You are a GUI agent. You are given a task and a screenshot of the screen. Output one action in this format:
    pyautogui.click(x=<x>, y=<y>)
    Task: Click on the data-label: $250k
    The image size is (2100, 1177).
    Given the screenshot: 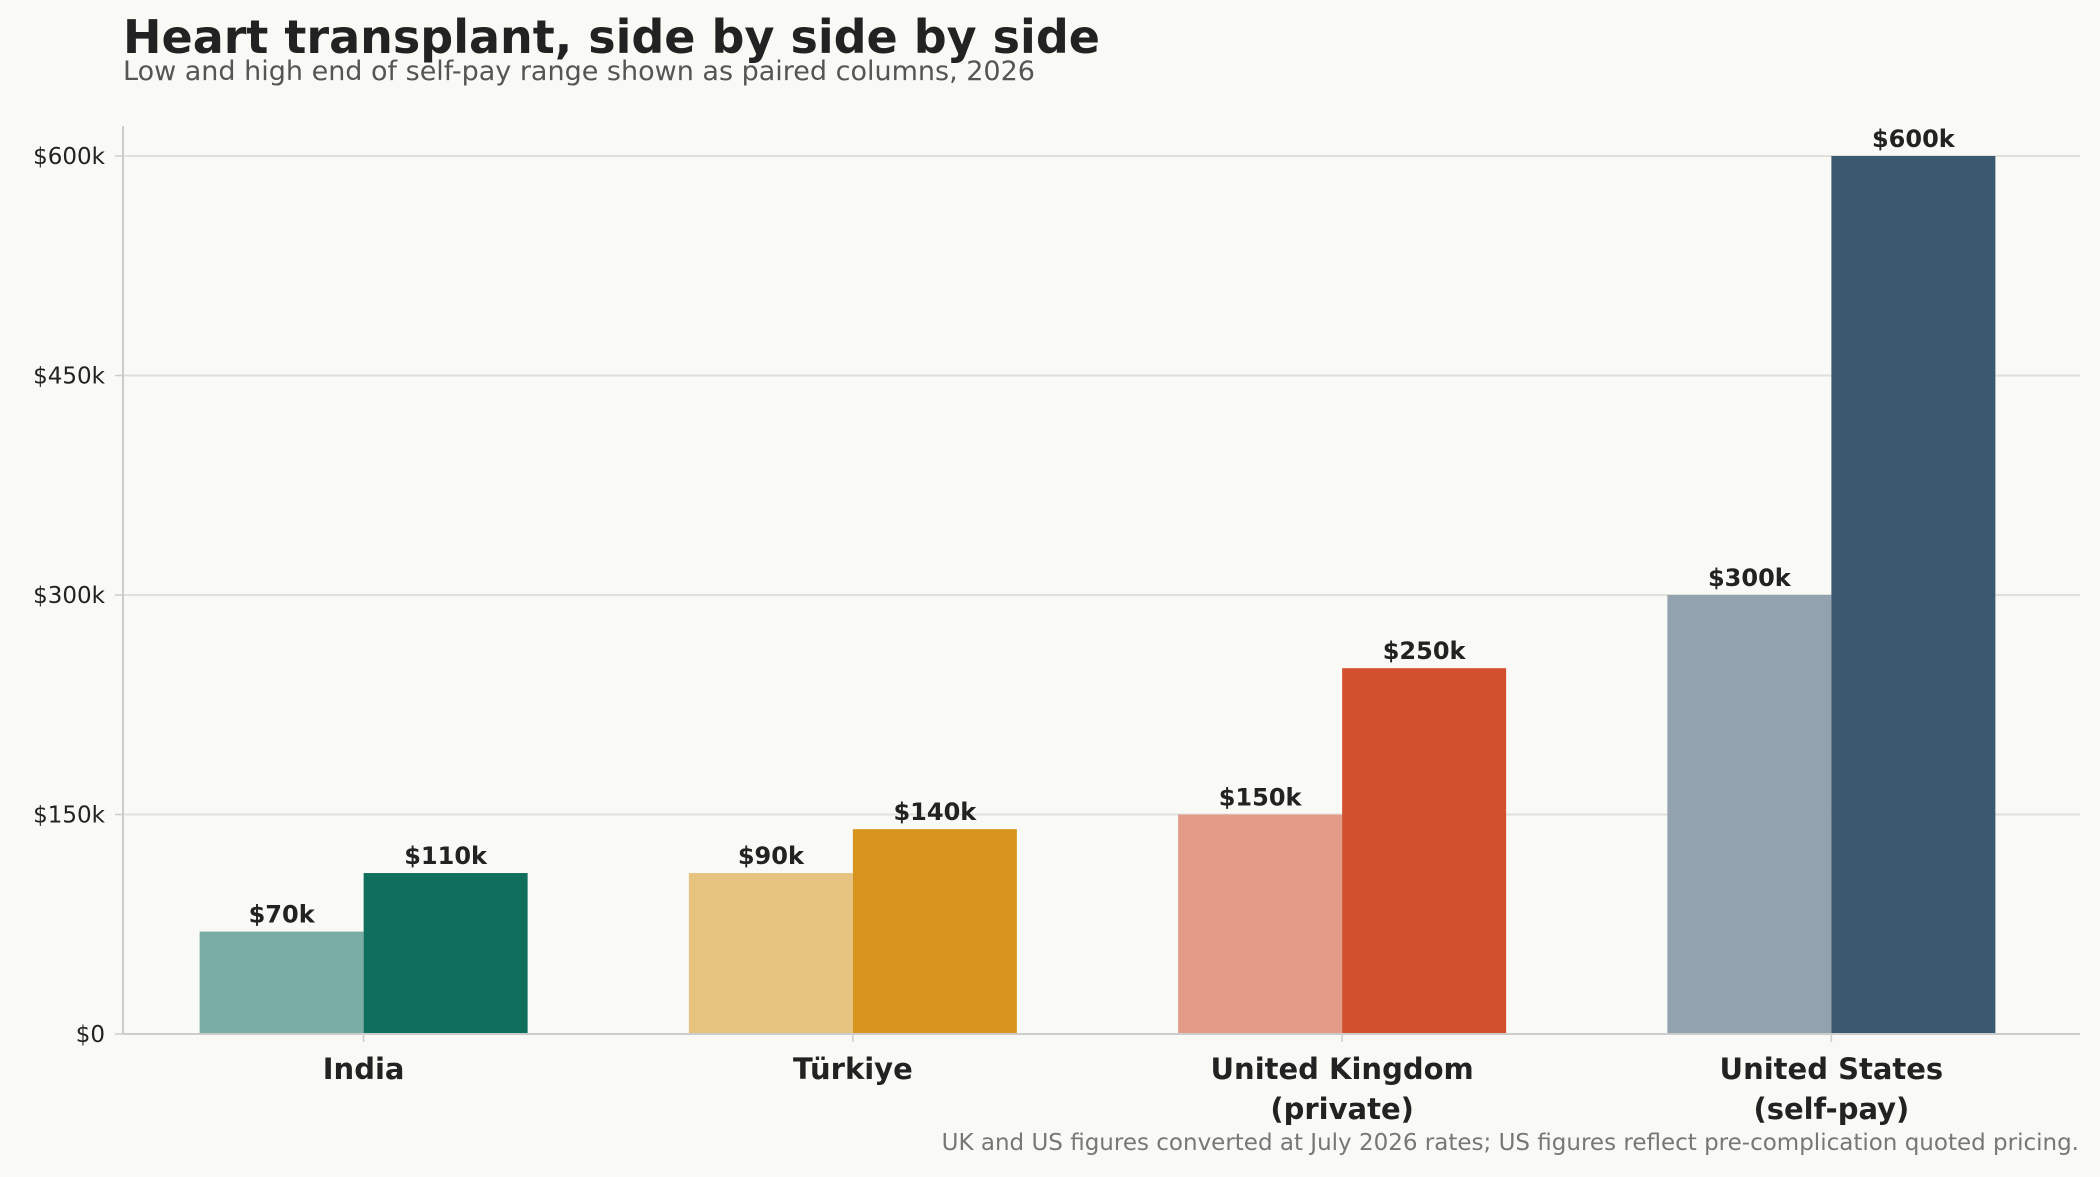 What is the action you would take?
    pyautogui.click(x=1425, y=651)
    